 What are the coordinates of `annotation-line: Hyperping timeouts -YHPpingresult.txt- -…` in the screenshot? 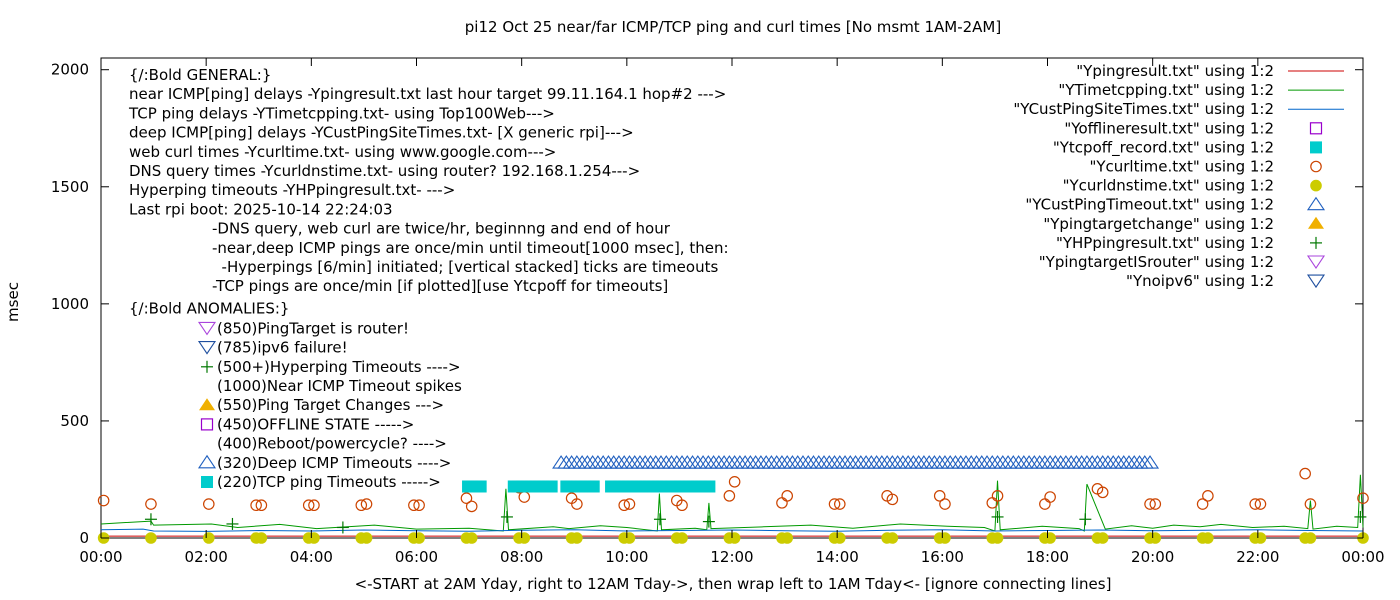 It's located at (292, 190).